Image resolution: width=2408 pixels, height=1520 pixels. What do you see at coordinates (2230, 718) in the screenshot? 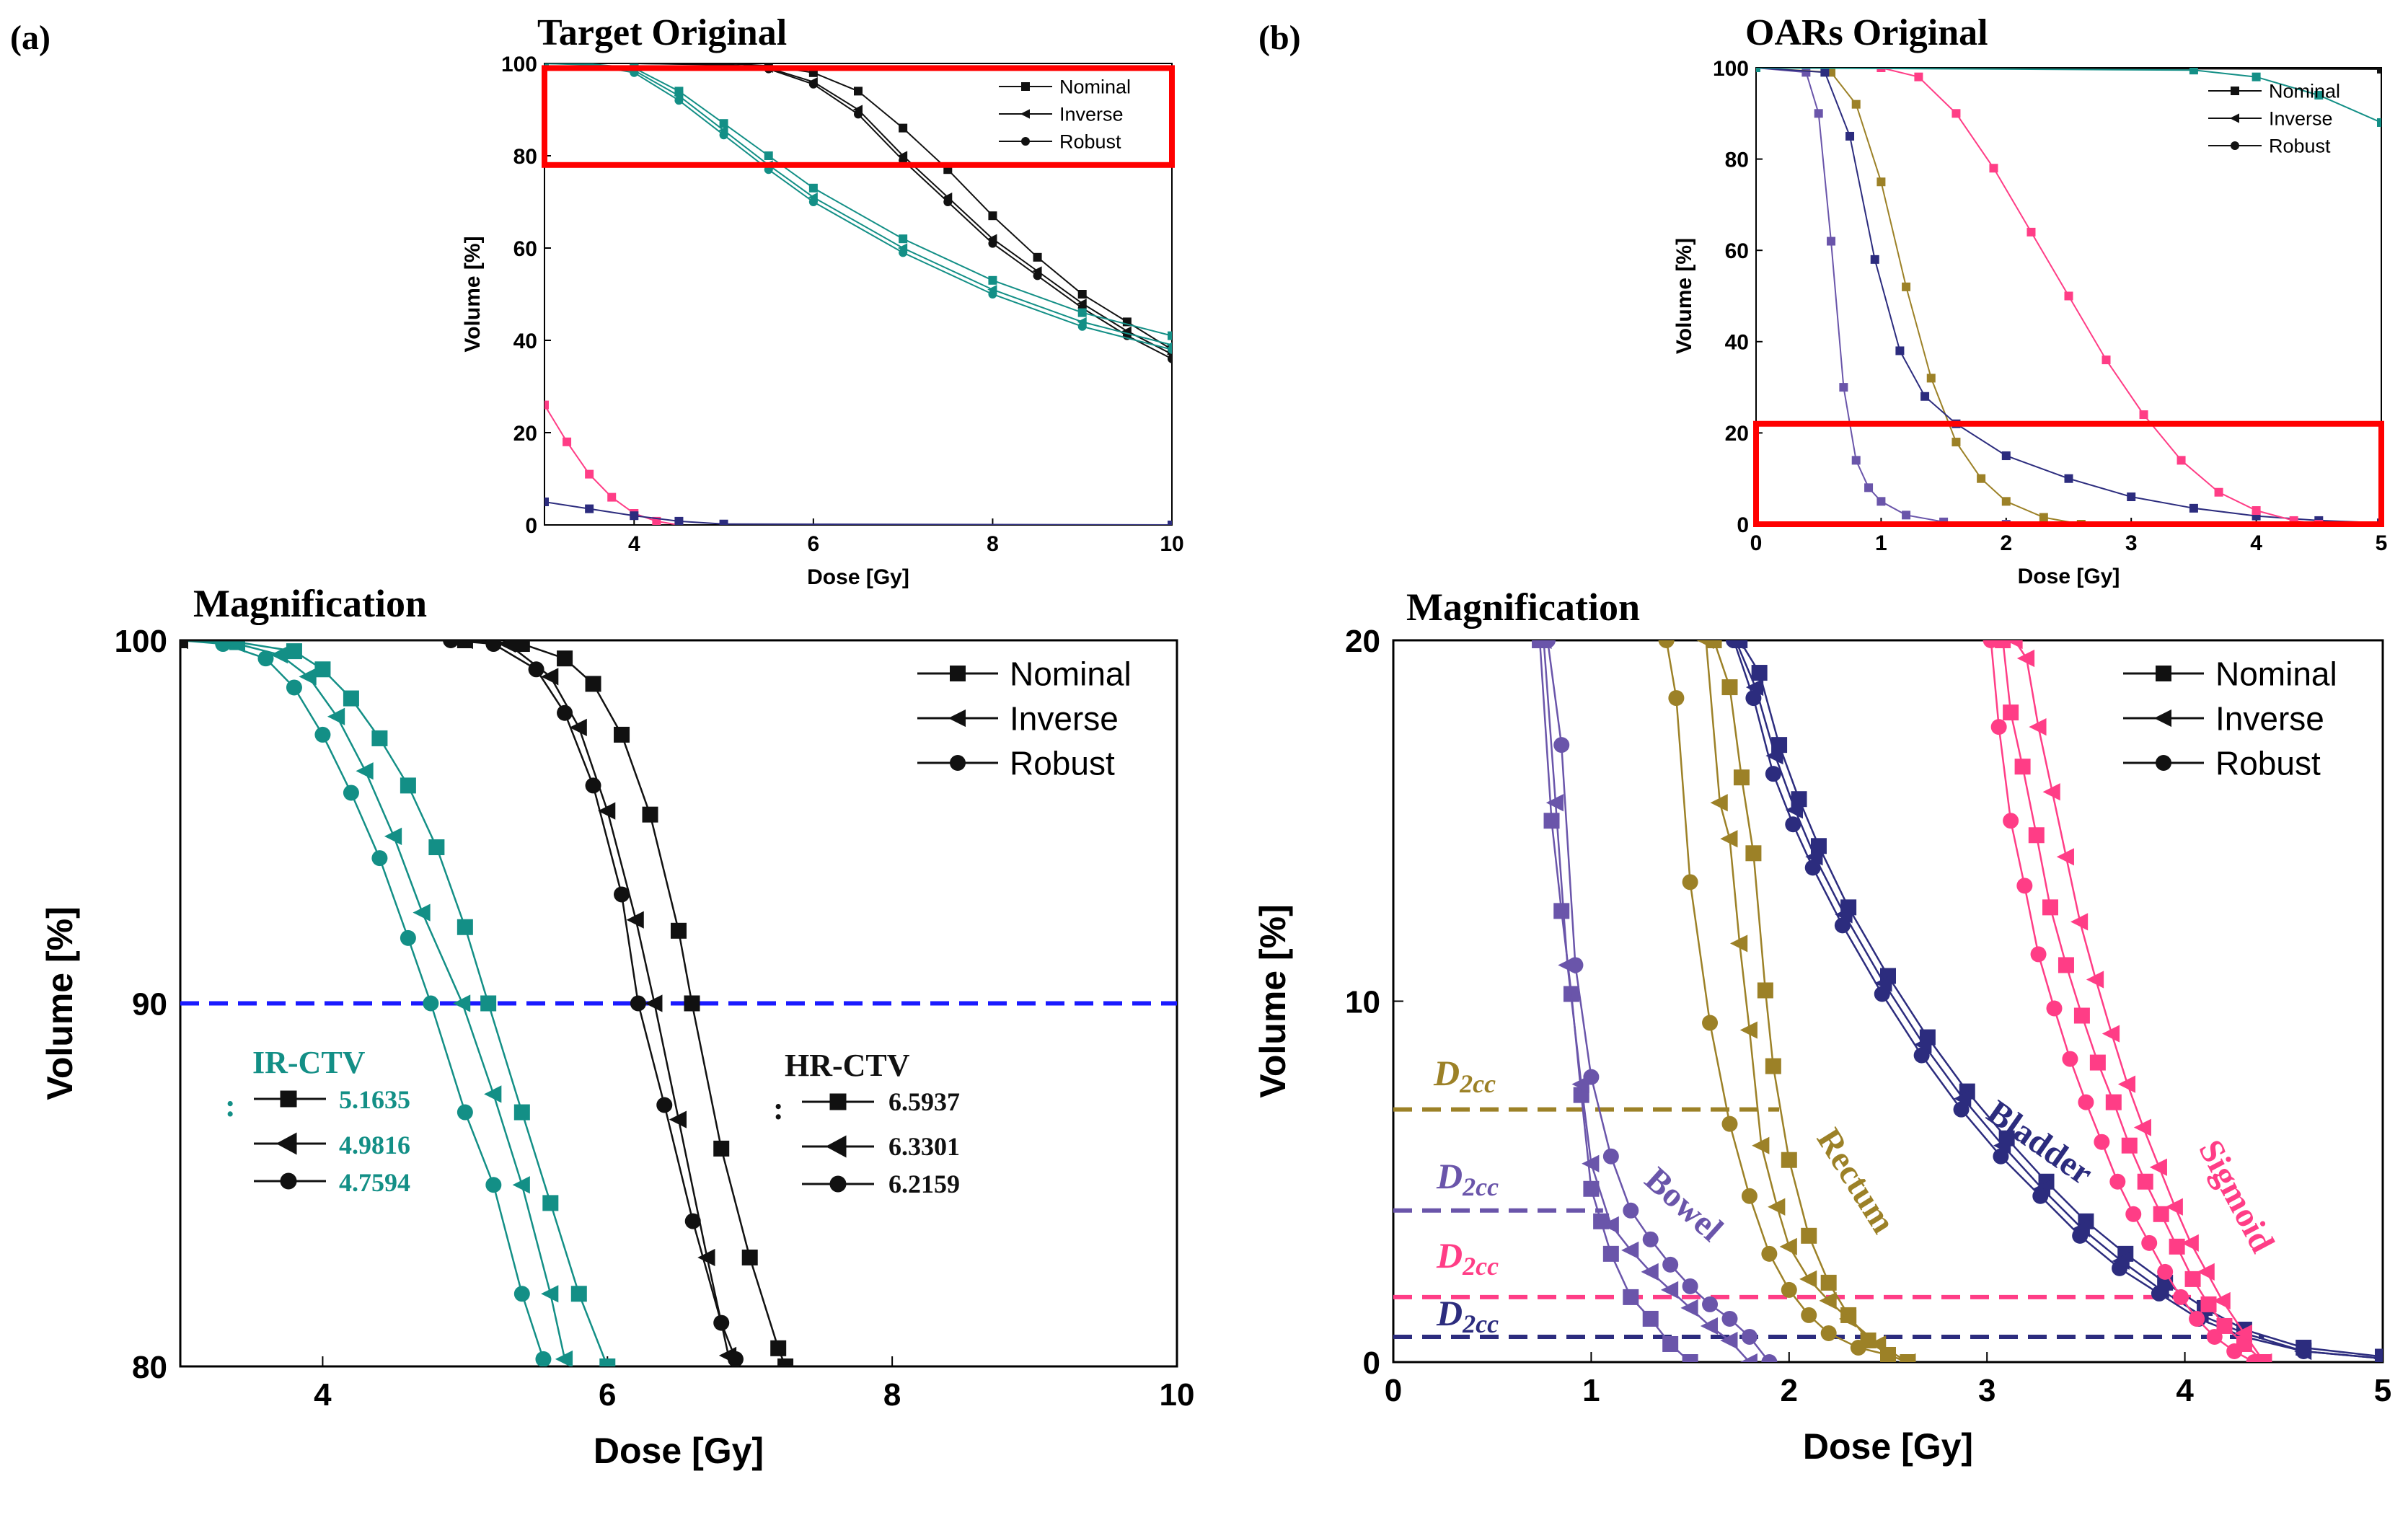
I see `legend: Nominal Inverse Robust` at bounding box center [2230, 718].